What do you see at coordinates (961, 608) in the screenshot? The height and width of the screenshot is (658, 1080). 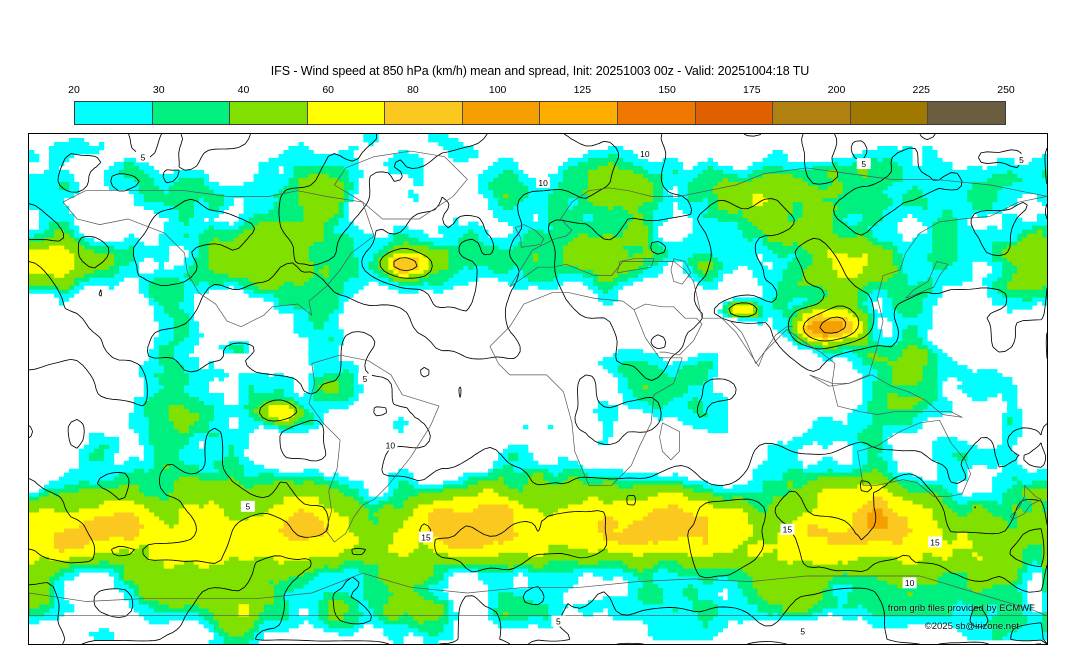 I see `attribution-source: from grib files provided by ECMWF` at bounding box center [961, 608].